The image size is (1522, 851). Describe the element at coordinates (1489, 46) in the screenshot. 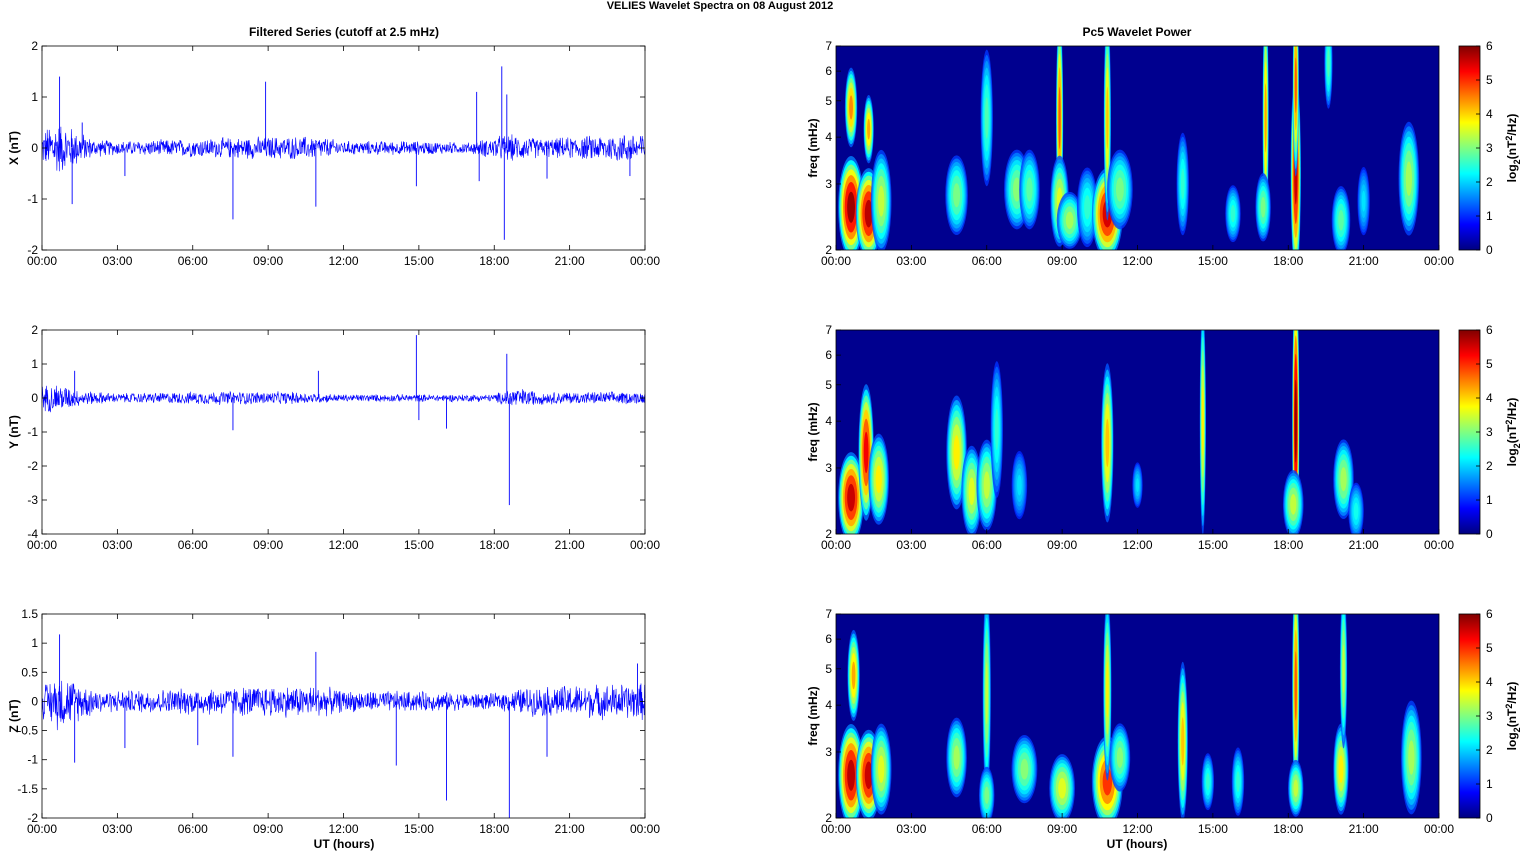

I see `colorbar-tick-label: 6` at that location.